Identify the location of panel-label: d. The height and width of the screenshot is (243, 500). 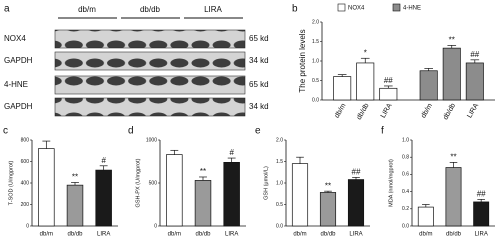
(131, 131).